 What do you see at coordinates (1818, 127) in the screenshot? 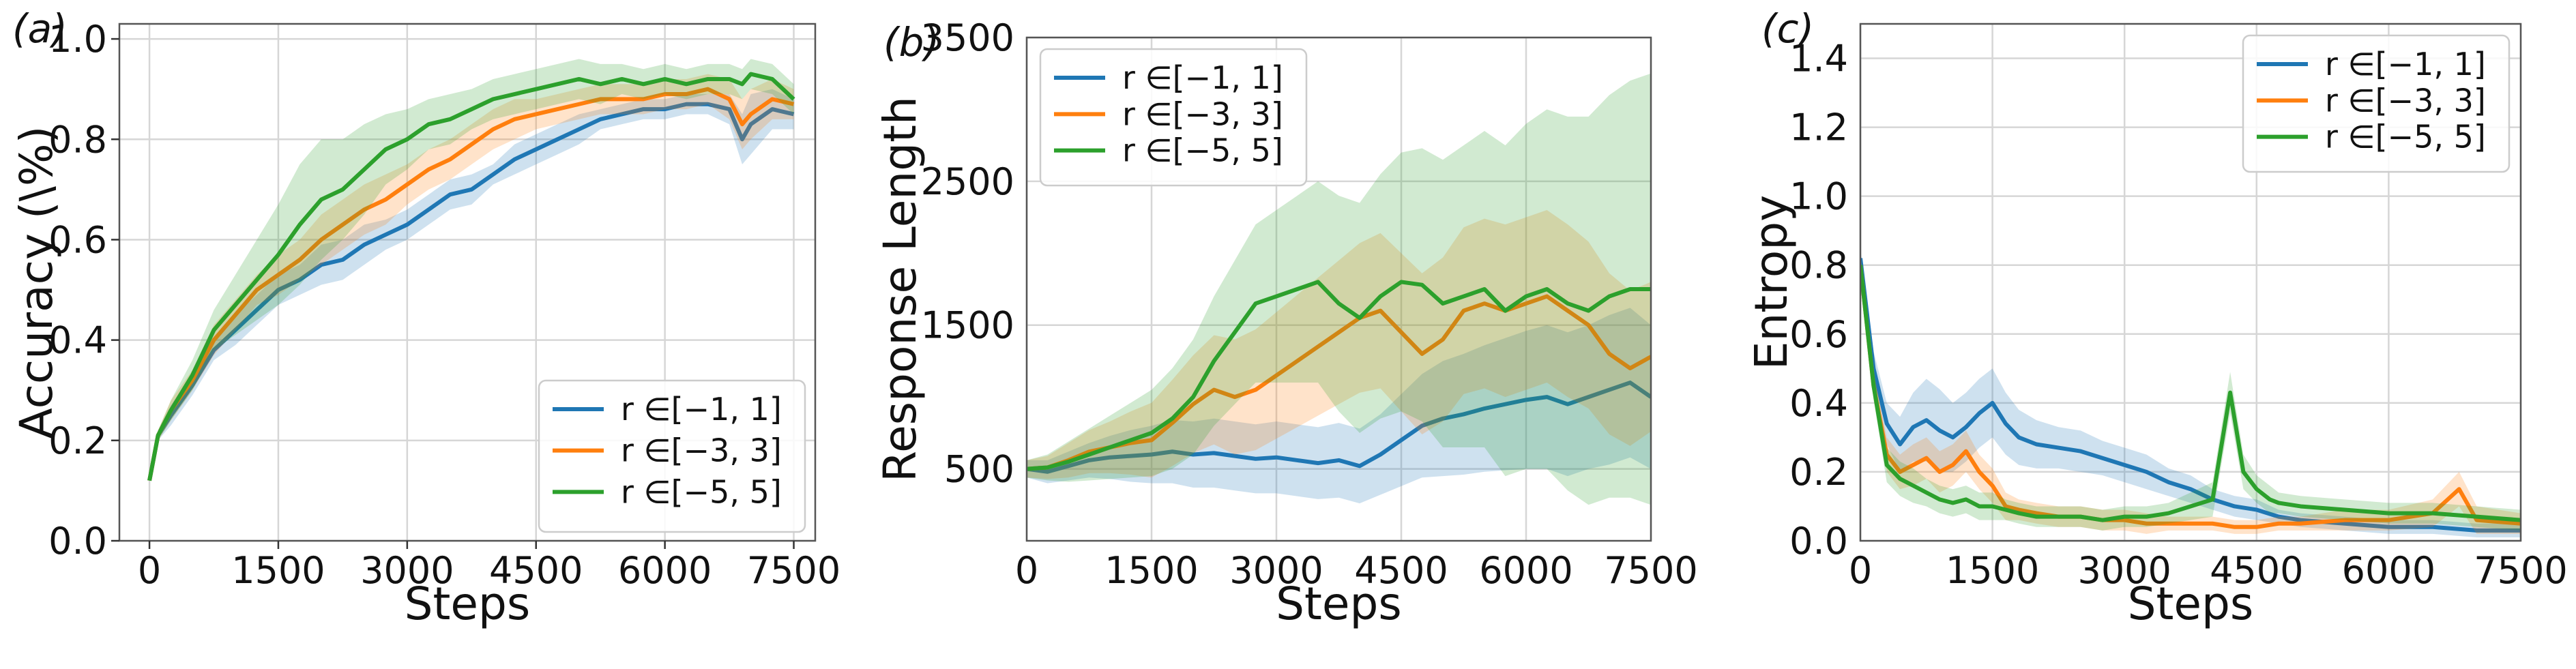
I see `y-tick-label: 1.2` at bounding box center [1818, 127].